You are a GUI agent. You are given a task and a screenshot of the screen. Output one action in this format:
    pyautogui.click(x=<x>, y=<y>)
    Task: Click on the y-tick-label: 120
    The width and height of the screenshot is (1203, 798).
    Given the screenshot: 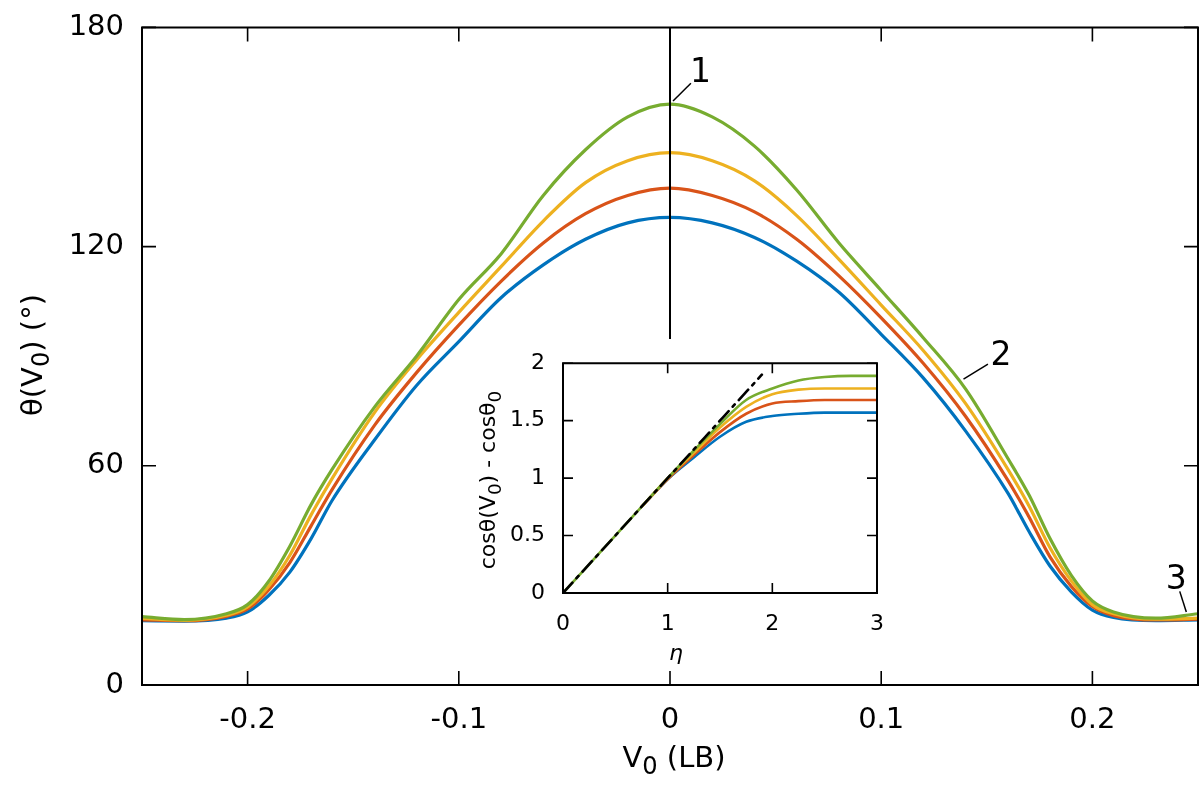 What is the action you would take?
    pyautogui.click(x=96, y=244)
    